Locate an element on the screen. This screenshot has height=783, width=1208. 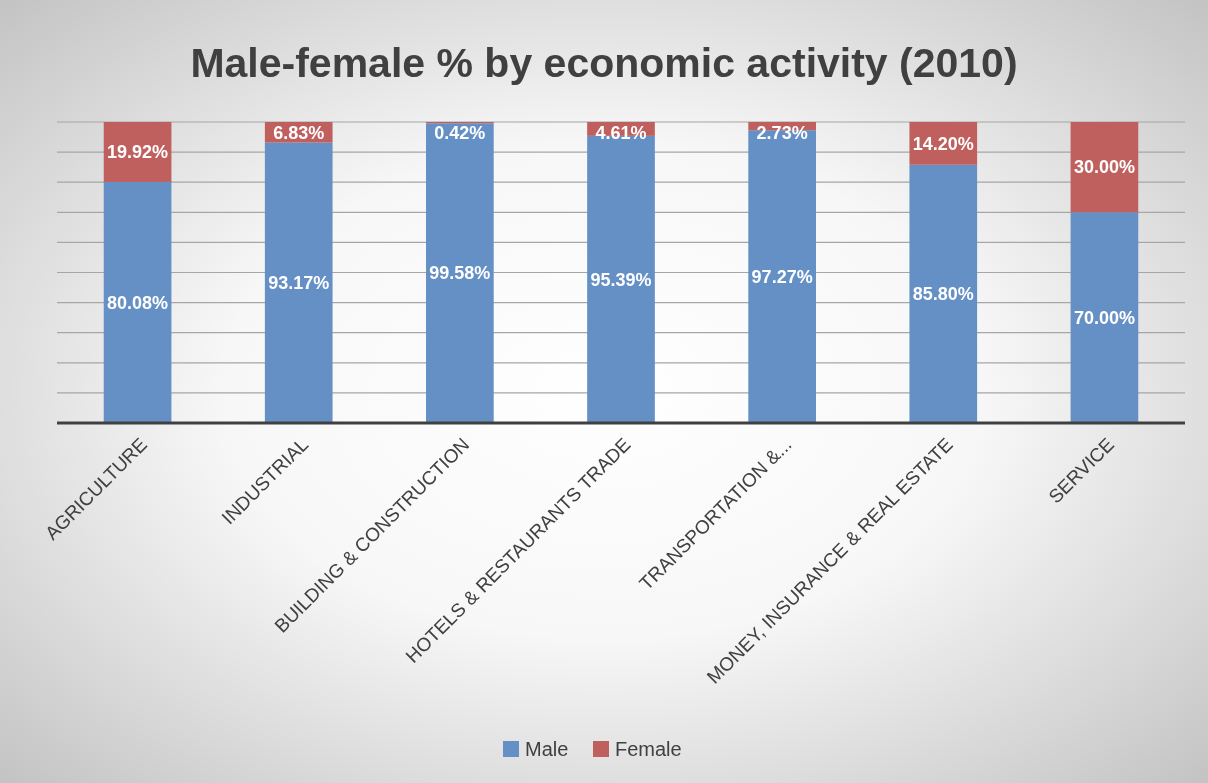
chart-title: Male-female % by economic activity (2010) is located at coordinates (604, 63).